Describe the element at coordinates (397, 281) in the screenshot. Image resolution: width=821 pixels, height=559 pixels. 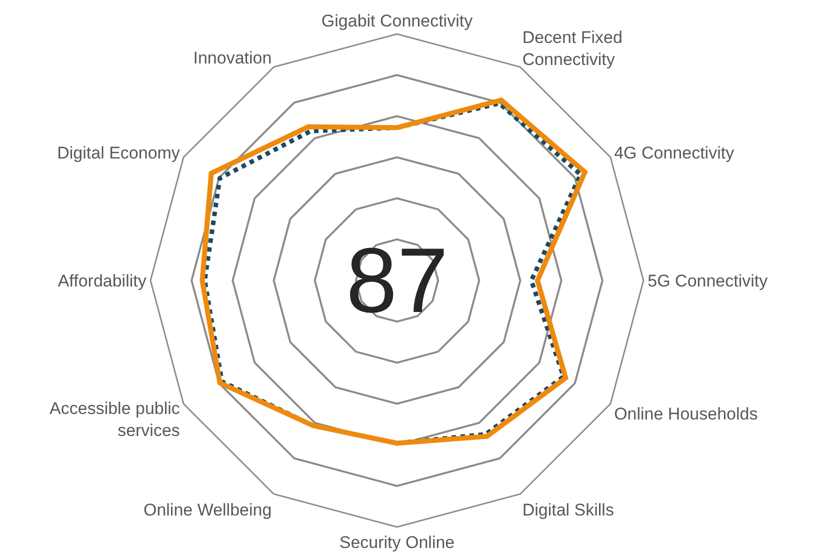
I see `text: 87` at that location.